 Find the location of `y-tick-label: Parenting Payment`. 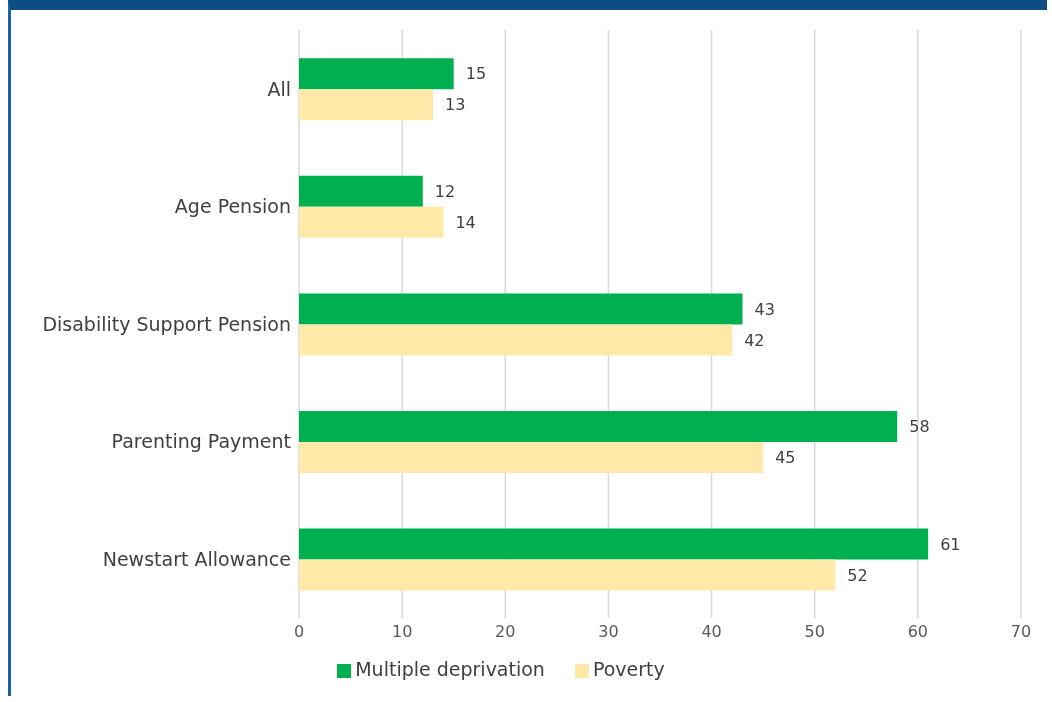

y-tick-label: Parenting Payment is located at coordinates (201, 441).